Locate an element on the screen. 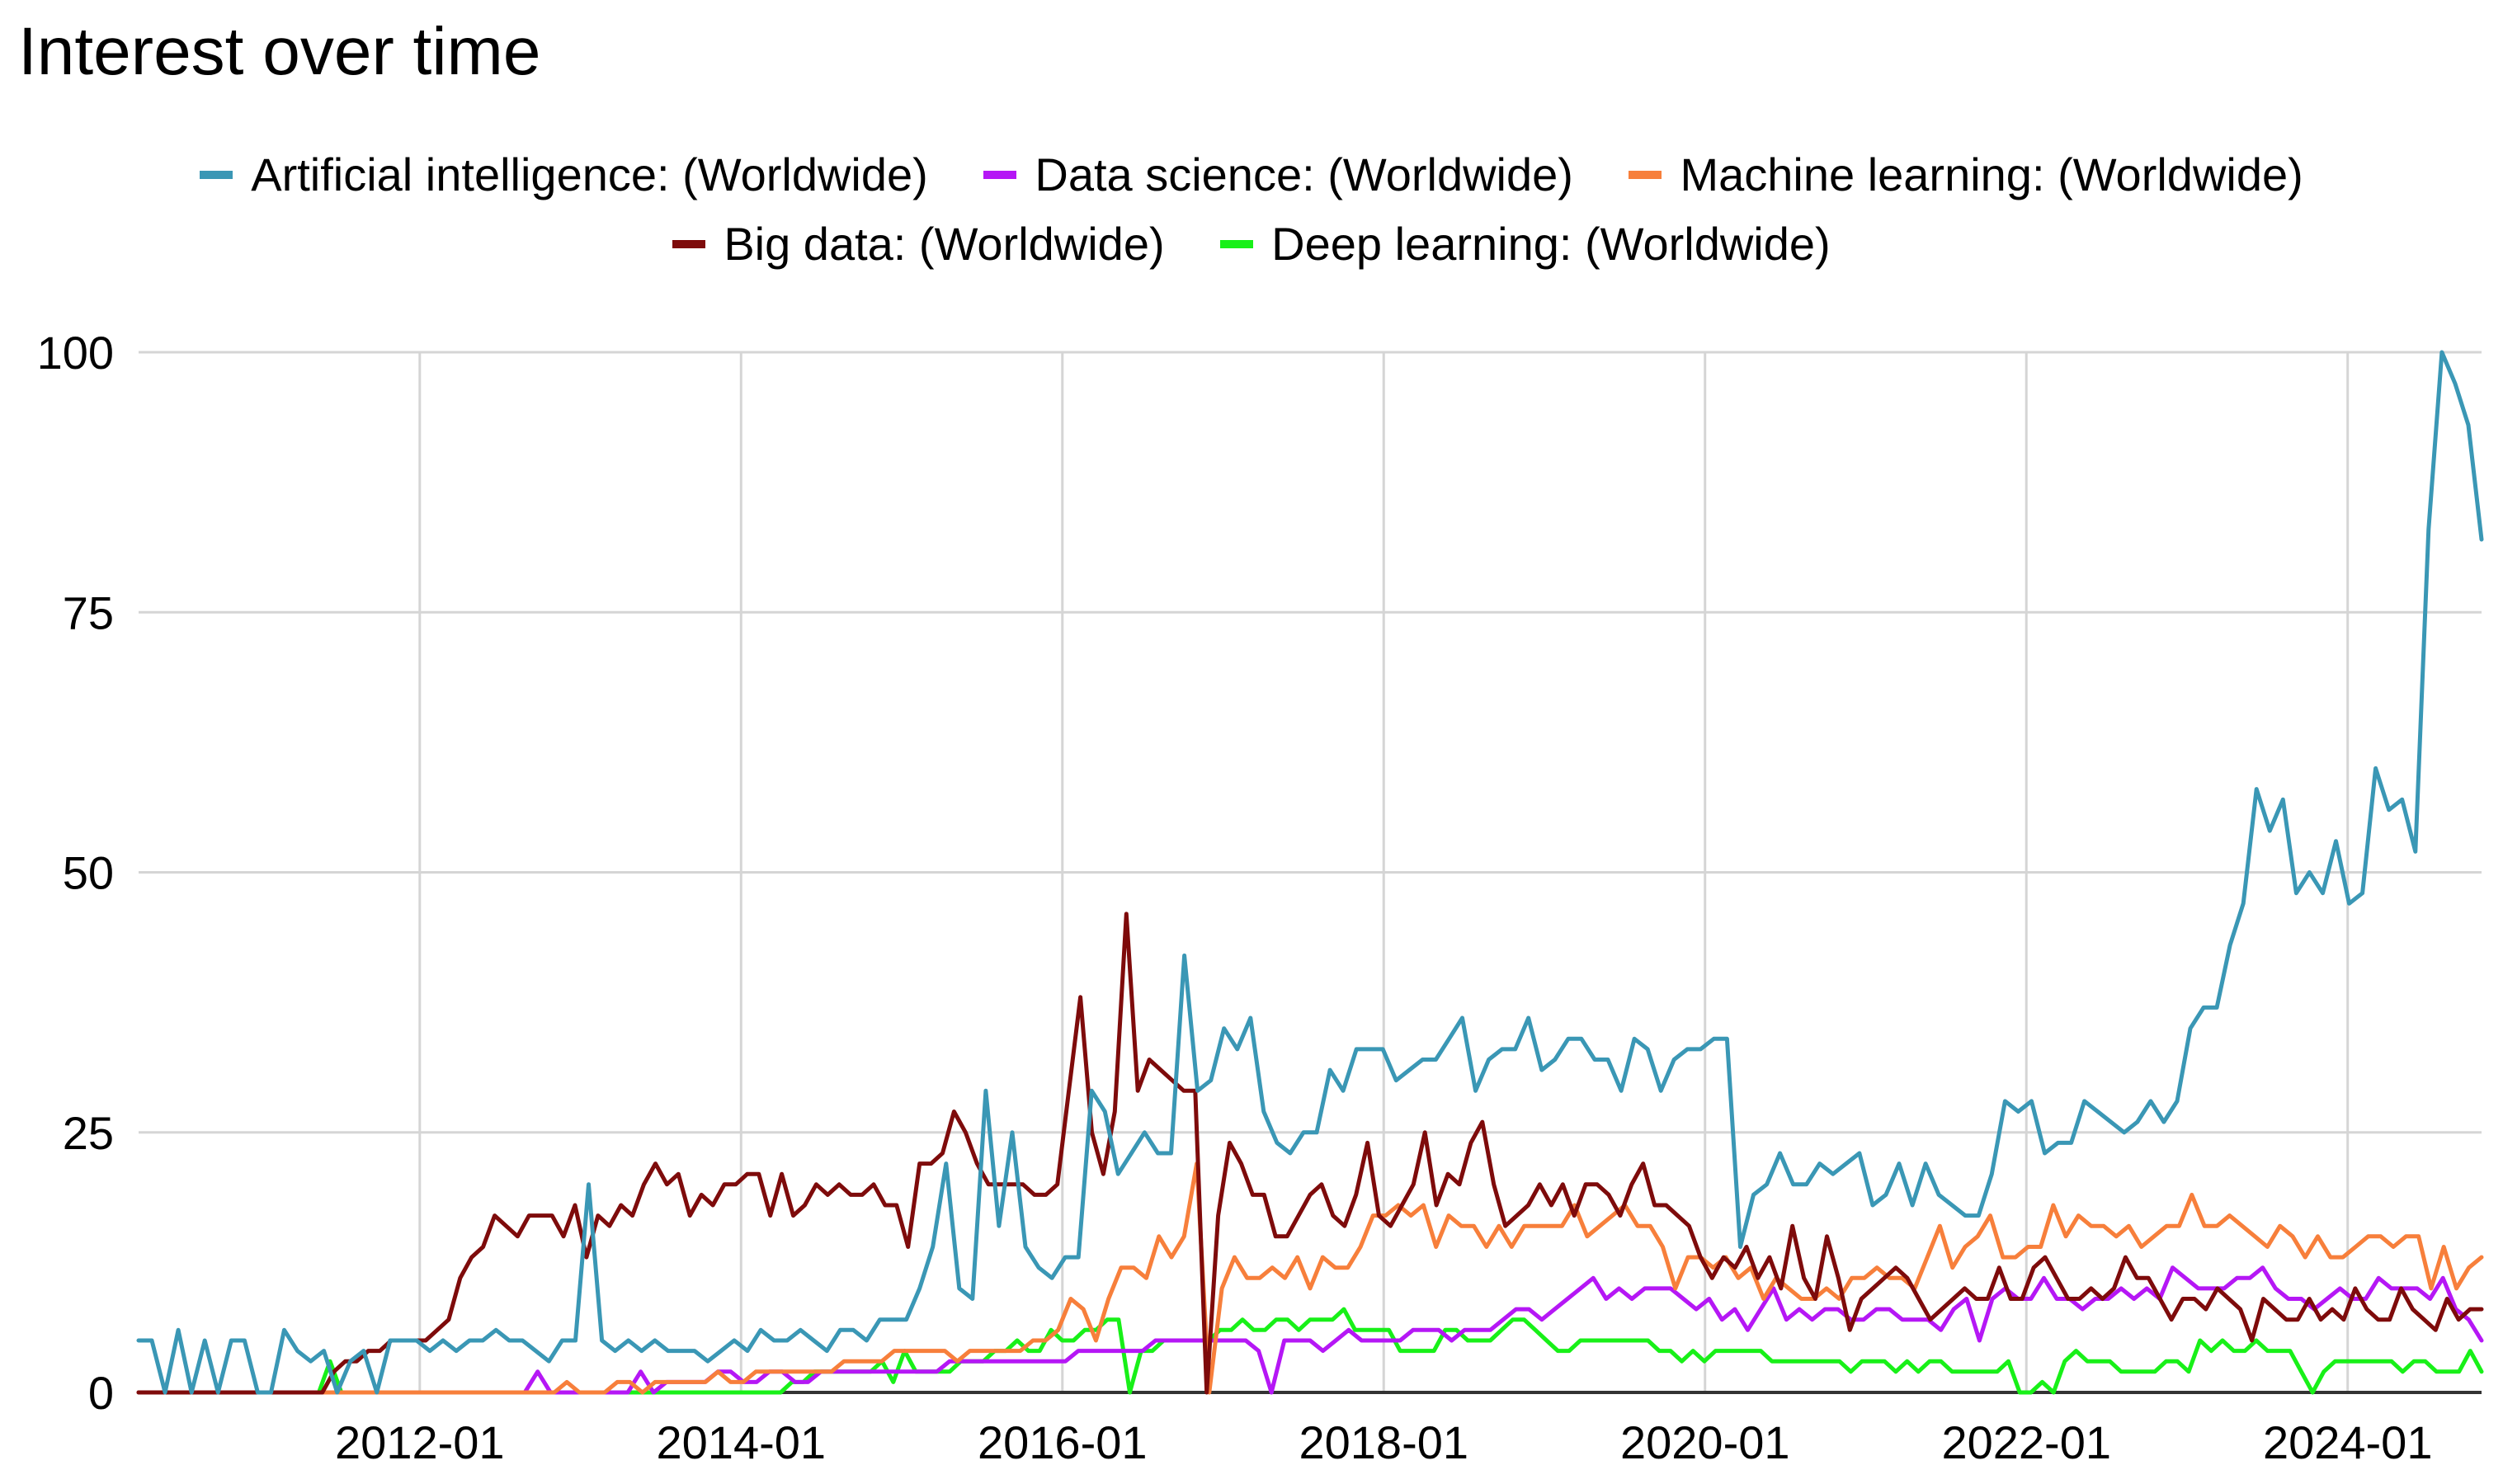 The width and height of the screenshot is (2503, 1484). y-tick-label: 25 is located at coordinates (88, 1133).